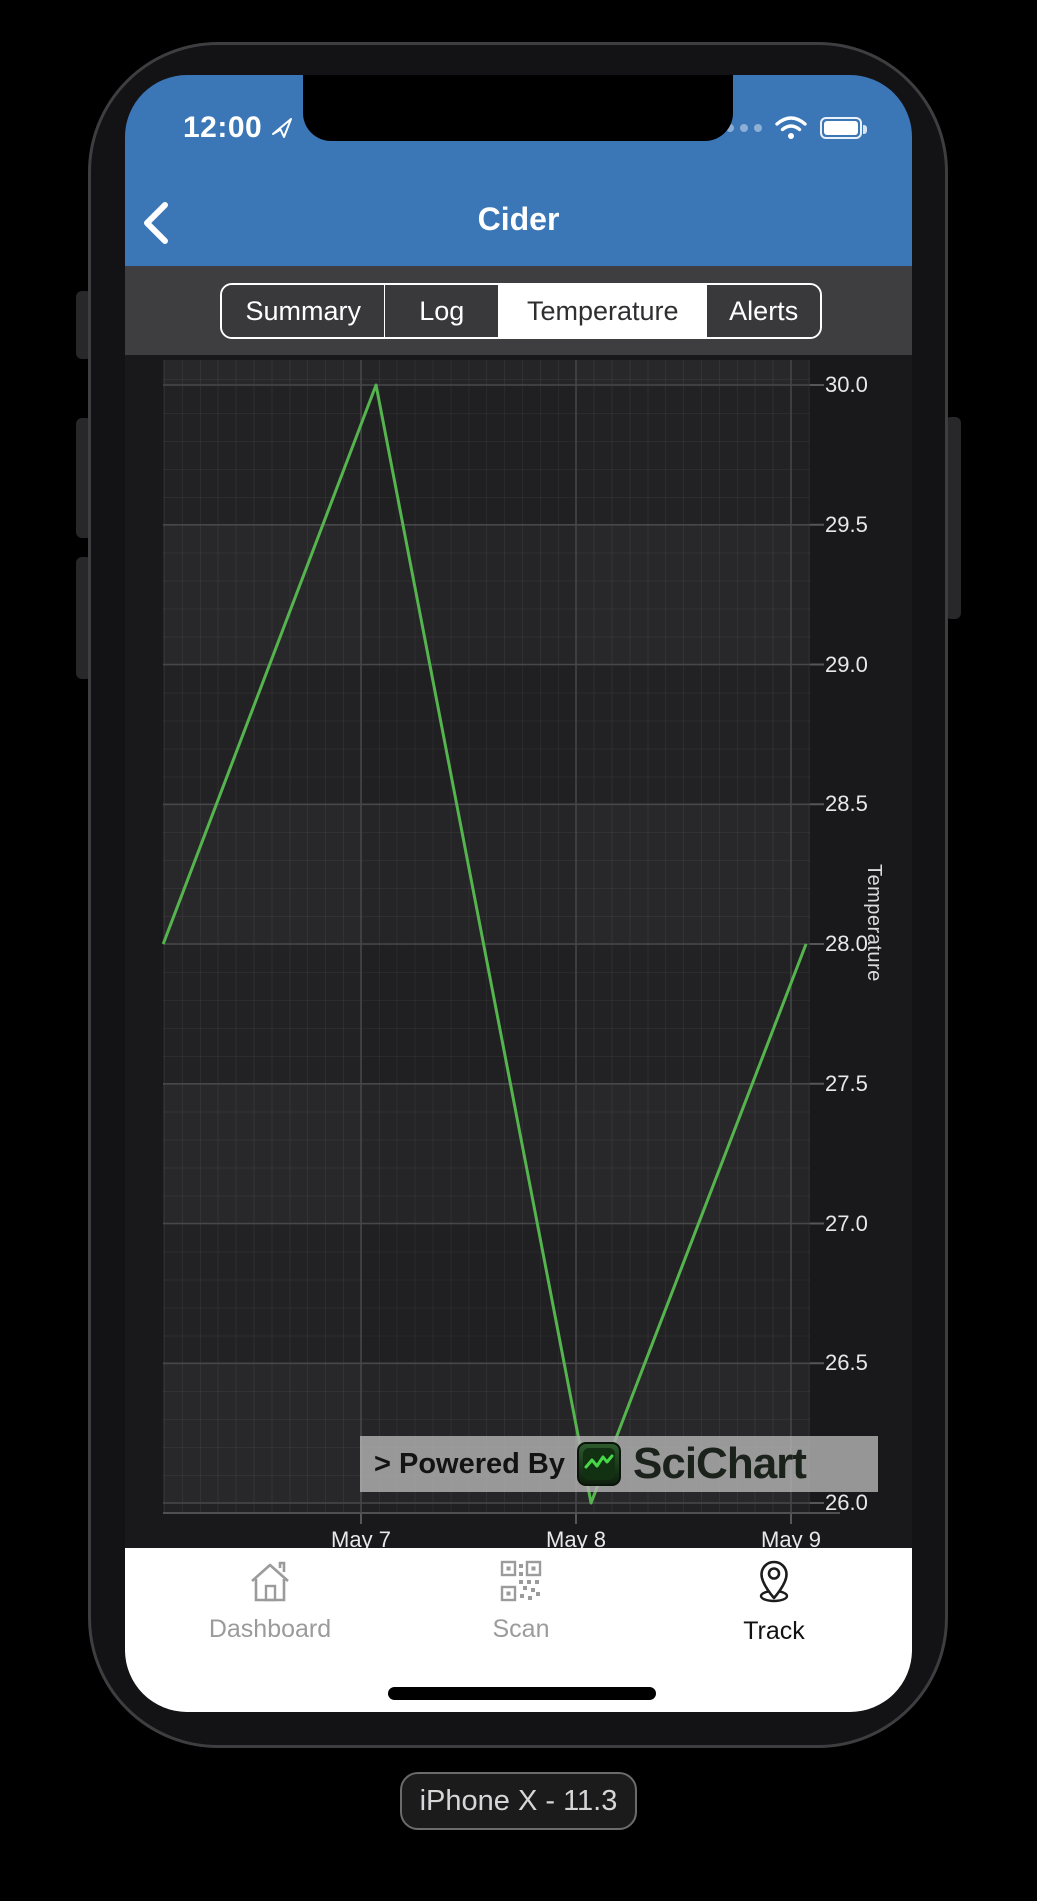 The width and height of the screenshot is (1037, 1901). I want to click on back-button, so click(159, 223).